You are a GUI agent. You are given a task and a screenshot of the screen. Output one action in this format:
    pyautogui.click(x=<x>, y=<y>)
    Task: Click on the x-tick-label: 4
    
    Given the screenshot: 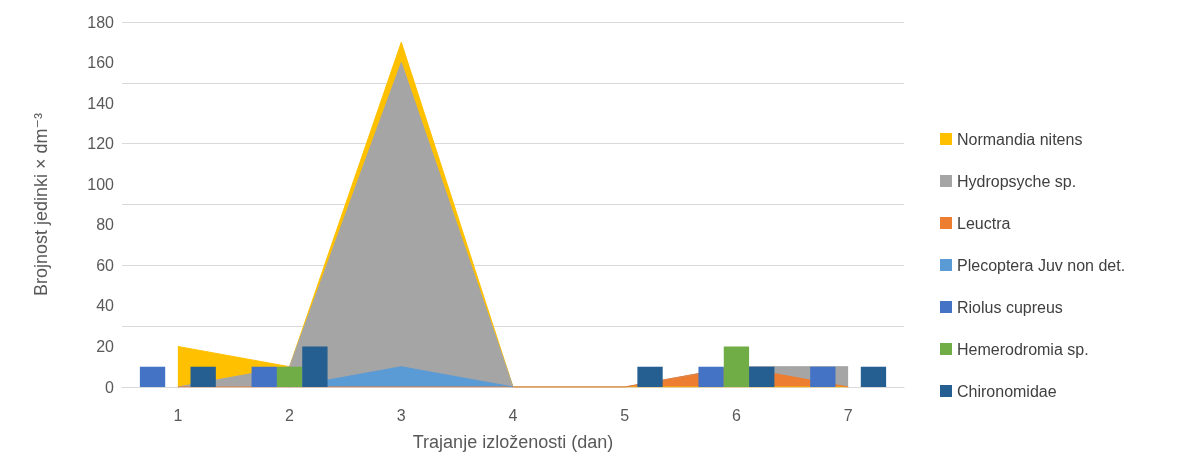 What is the action you would take?
    pyautogui.click(x=513, y=415)
    